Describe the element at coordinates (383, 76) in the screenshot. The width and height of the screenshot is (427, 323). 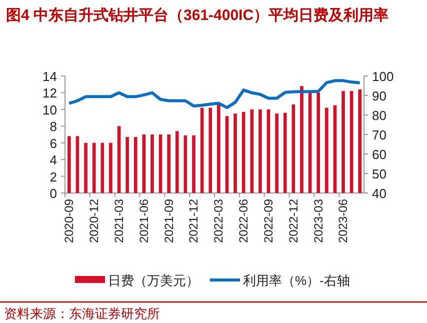
I see `y2-tick-label: 100` at that location.